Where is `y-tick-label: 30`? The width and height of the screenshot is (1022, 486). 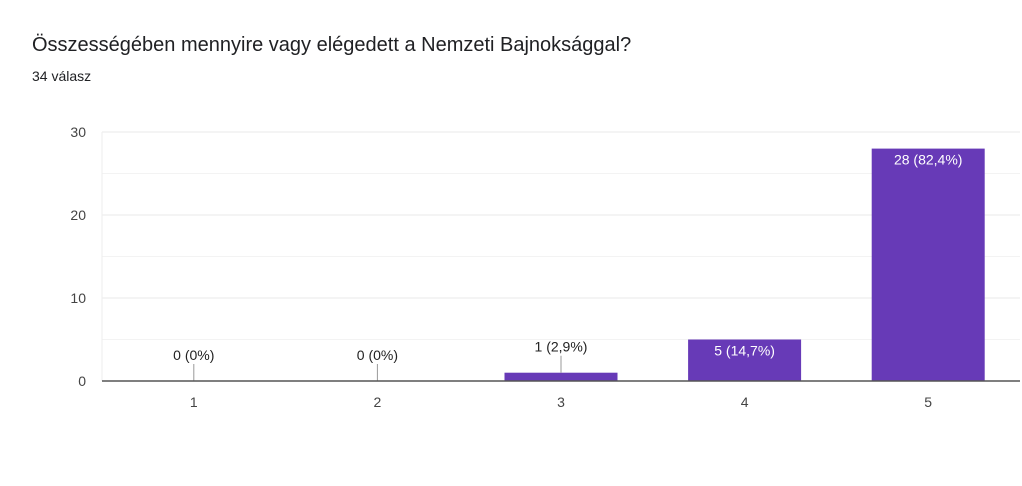 y-tick-label: 30 is located at coordinates (78, 132).